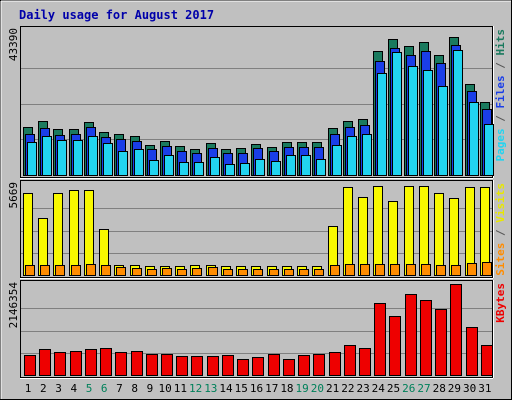 The width and height of the screenshot is (512, 404). Describe the element at coordinates (13, 305) in the screenshot. I see `y-max-label-kbytes: 2146354` at that location.